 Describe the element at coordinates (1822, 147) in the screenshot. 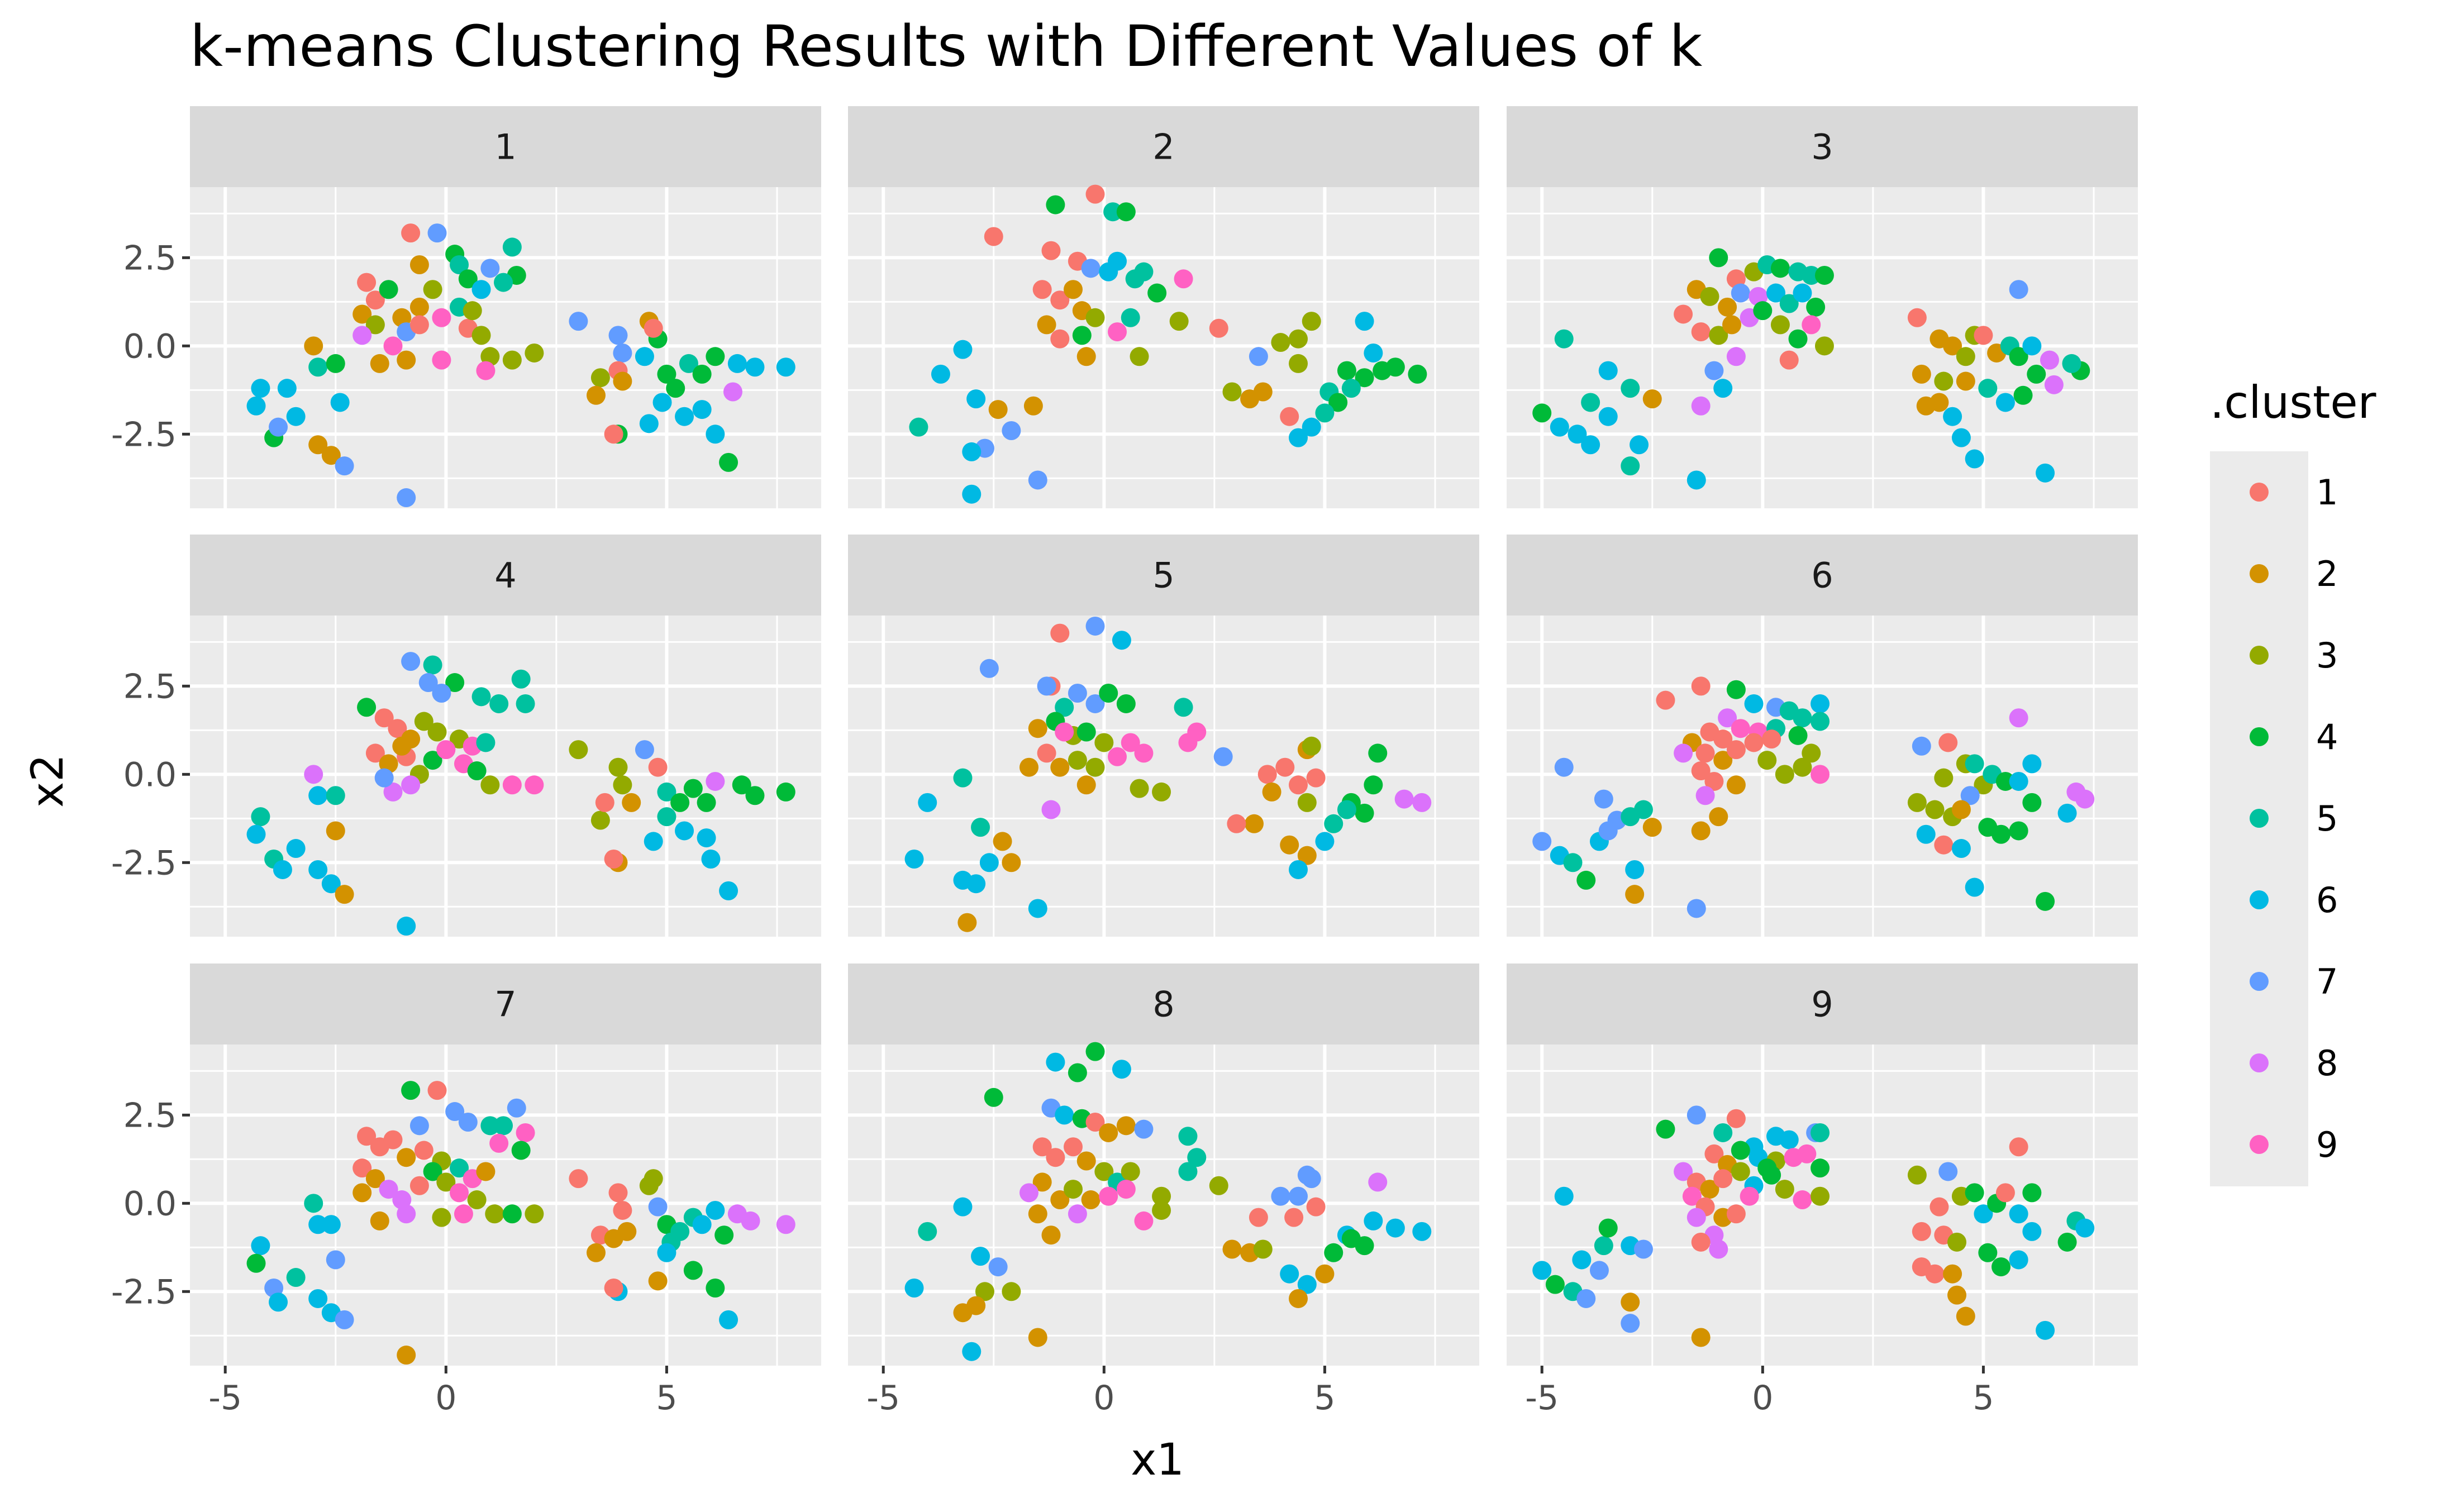

I see `facet-strip-label: 3` at that location.